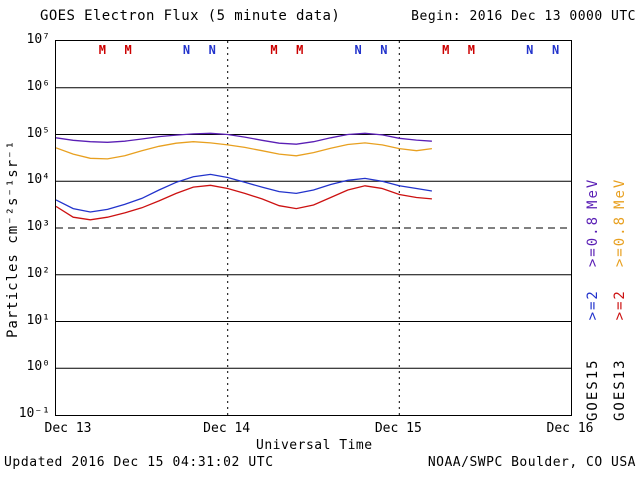 Image resolution: width=640 pixels, height=480 pixels. I want to click on legend-column-goes13: GOES13 >=2 >=0.8 MeV, so click(620, 282).